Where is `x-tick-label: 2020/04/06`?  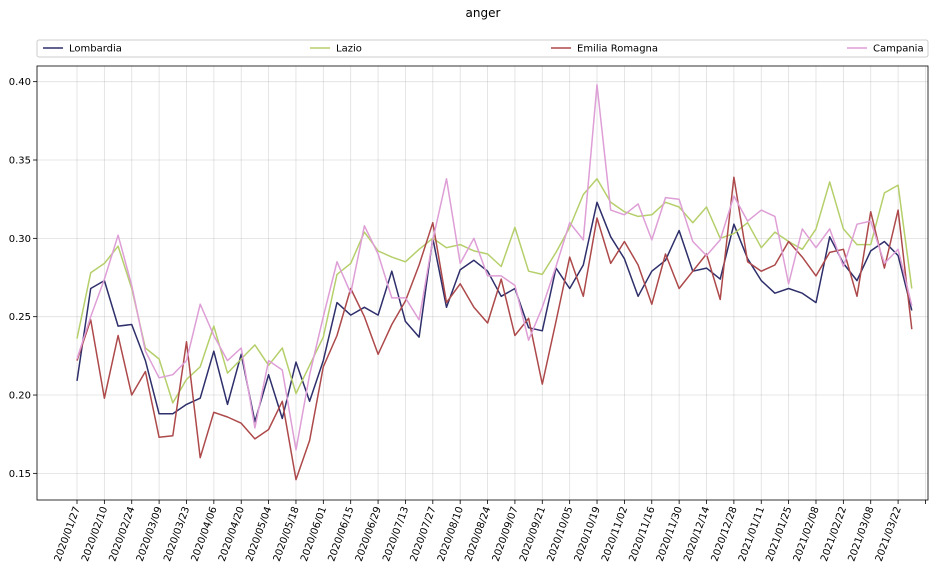 x-tick-label: 2020/04/06 is located at coordinates (205, 534).